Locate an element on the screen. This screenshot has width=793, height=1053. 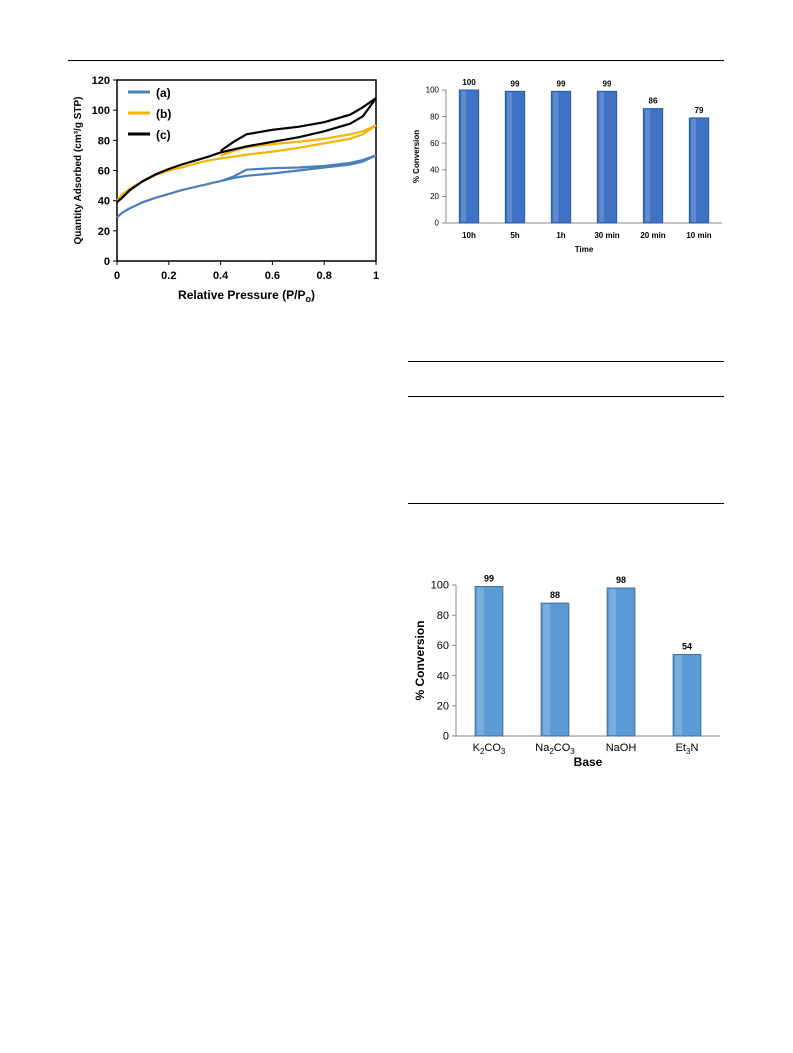
legend-label: (c) is located at coordinates (163, 135).